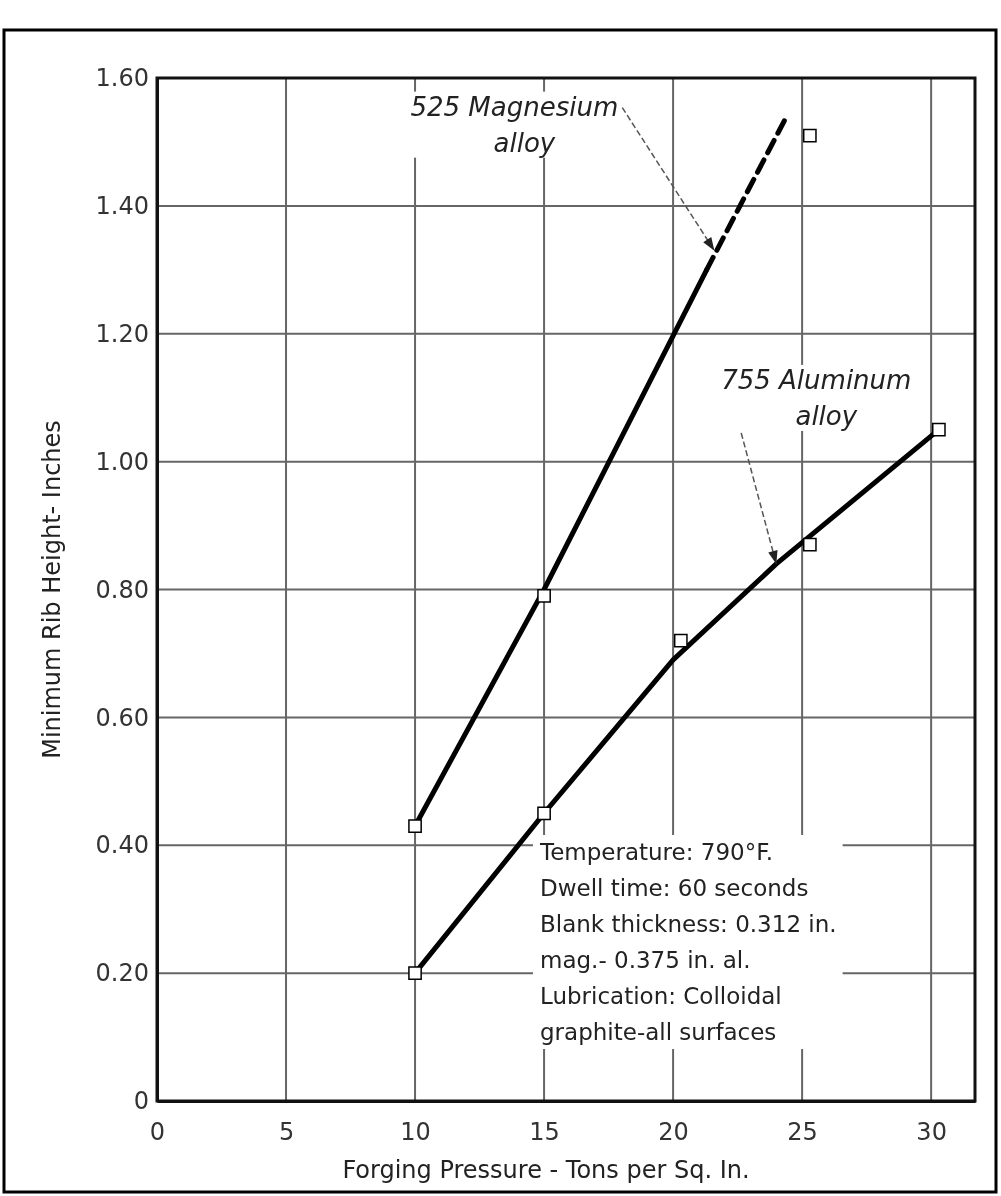  What do you see at coordinates (802, 1132) in the screenshot?
I see `x-tick-label: 25` at bounding box center [802, 1132].